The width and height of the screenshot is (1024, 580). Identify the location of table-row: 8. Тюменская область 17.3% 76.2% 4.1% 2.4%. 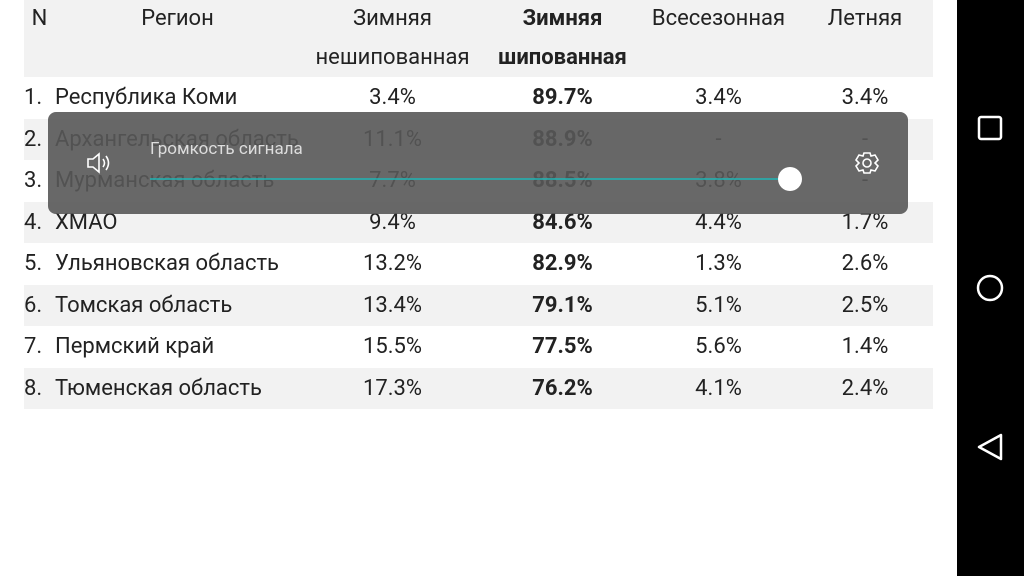
(478, 388).